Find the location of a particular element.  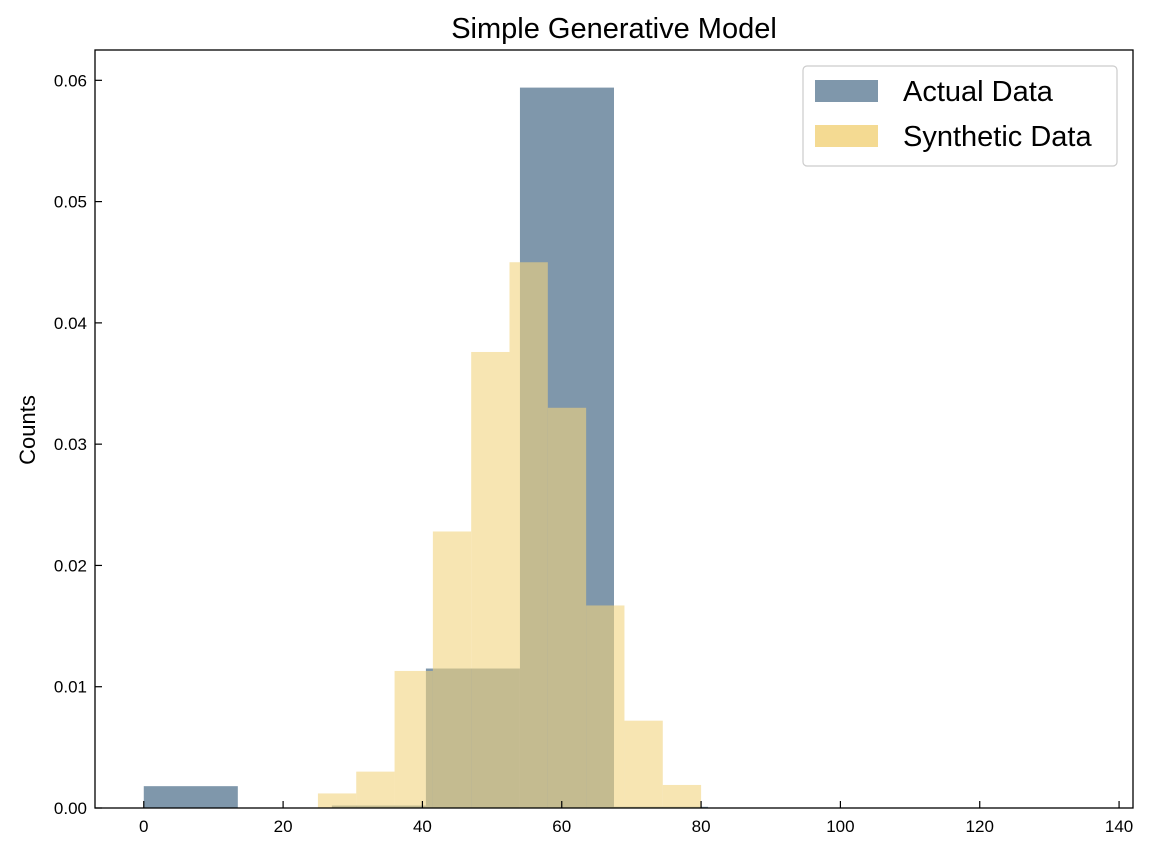

y-tick-label-2: 0.02 is located at coordinates (70, 565).